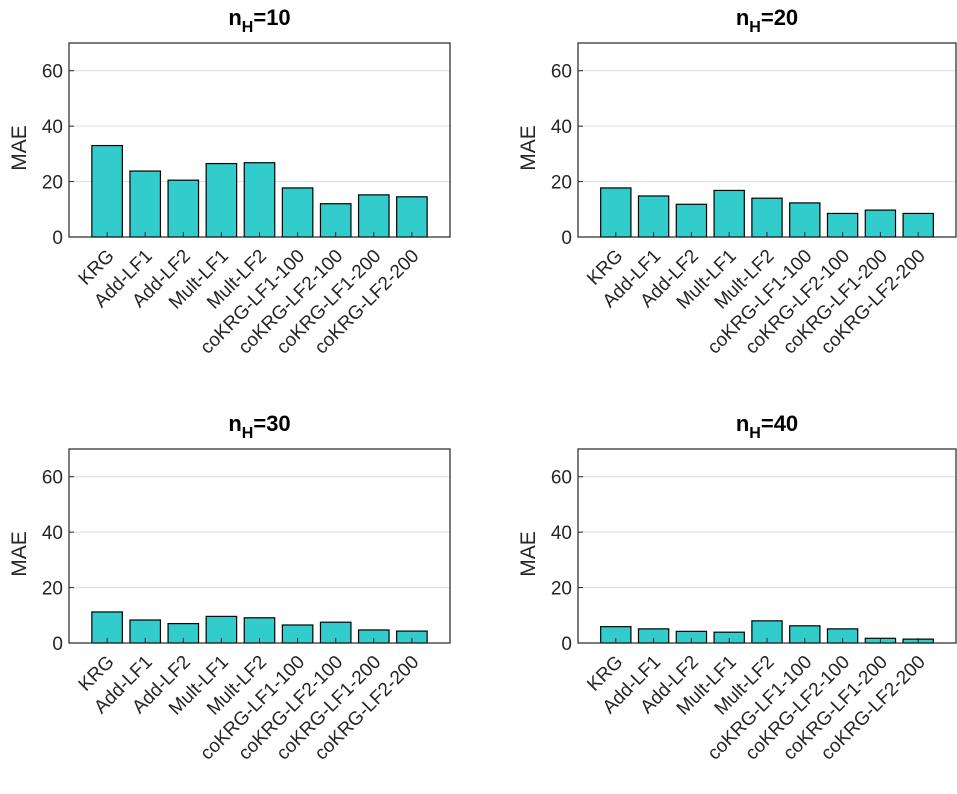  I want to click on title-suffix: =10, so click(271, 17).